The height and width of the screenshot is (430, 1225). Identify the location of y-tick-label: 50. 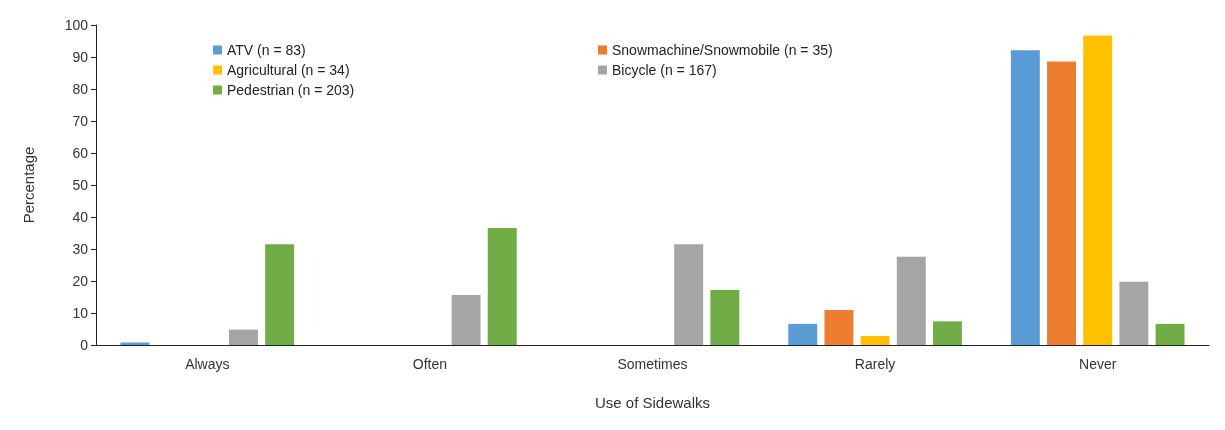
(80, 185).